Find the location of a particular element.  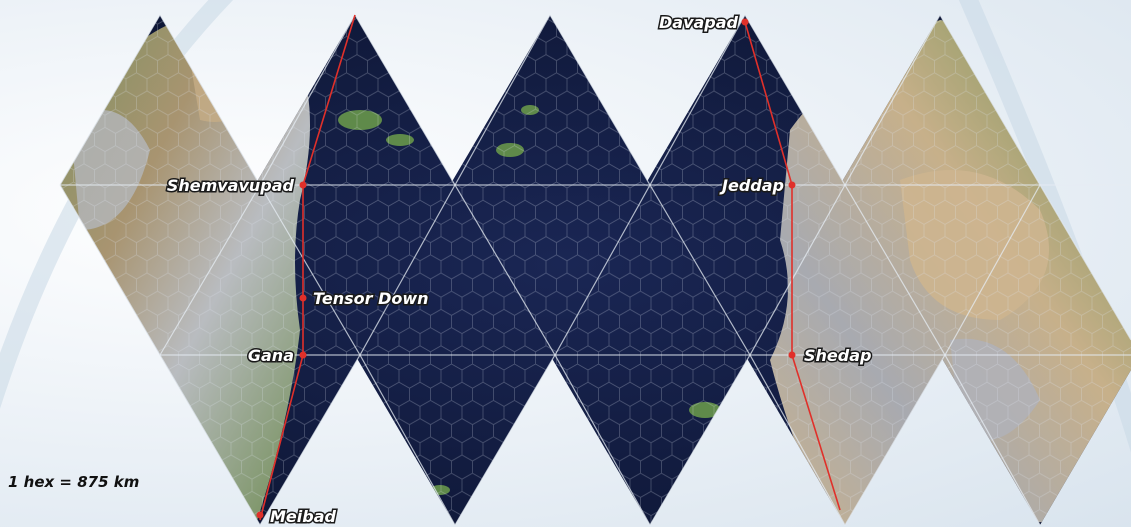

eastern-route is located at coordinates (792, 266).